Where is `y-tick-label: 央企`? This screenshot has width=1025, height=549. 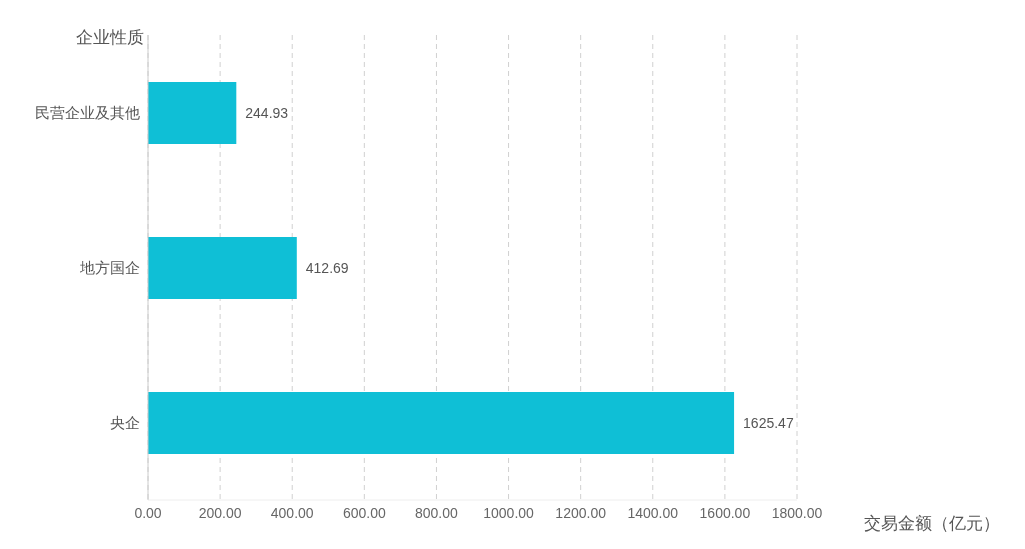 y-tick-label: 央企 is located at coordinates (125, 422).